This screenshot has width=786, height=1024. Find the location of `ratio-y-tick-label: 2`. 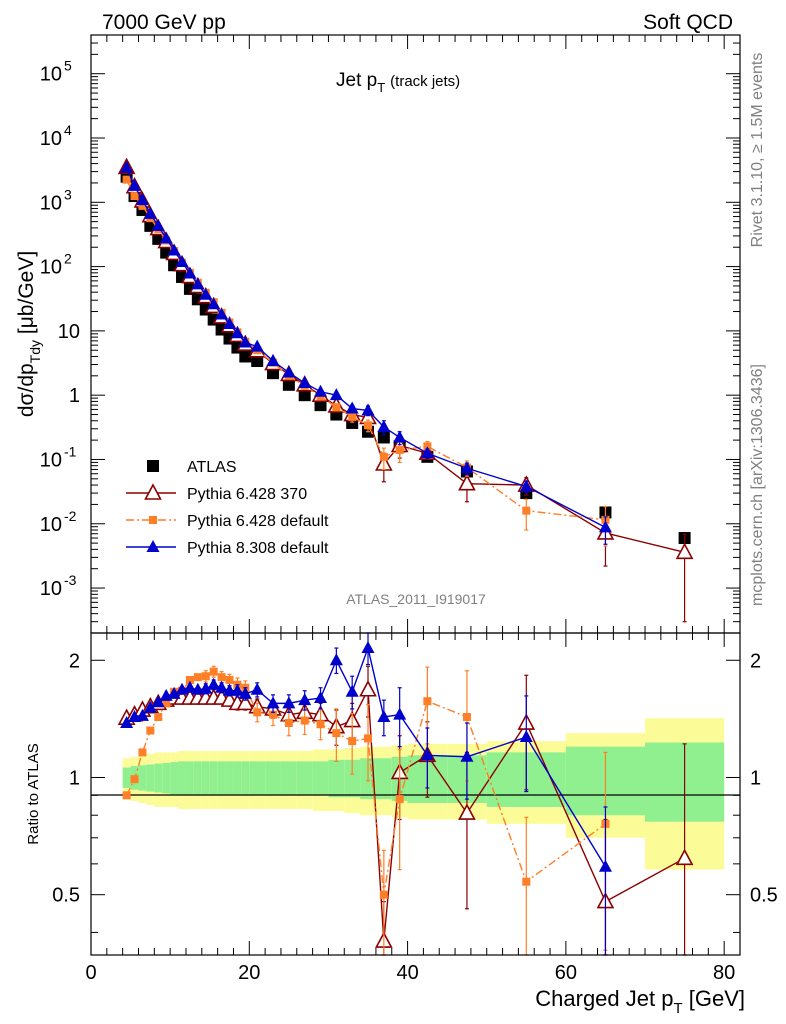

ratio-y-tick-label: 2 is located at coordinates (74, 661).